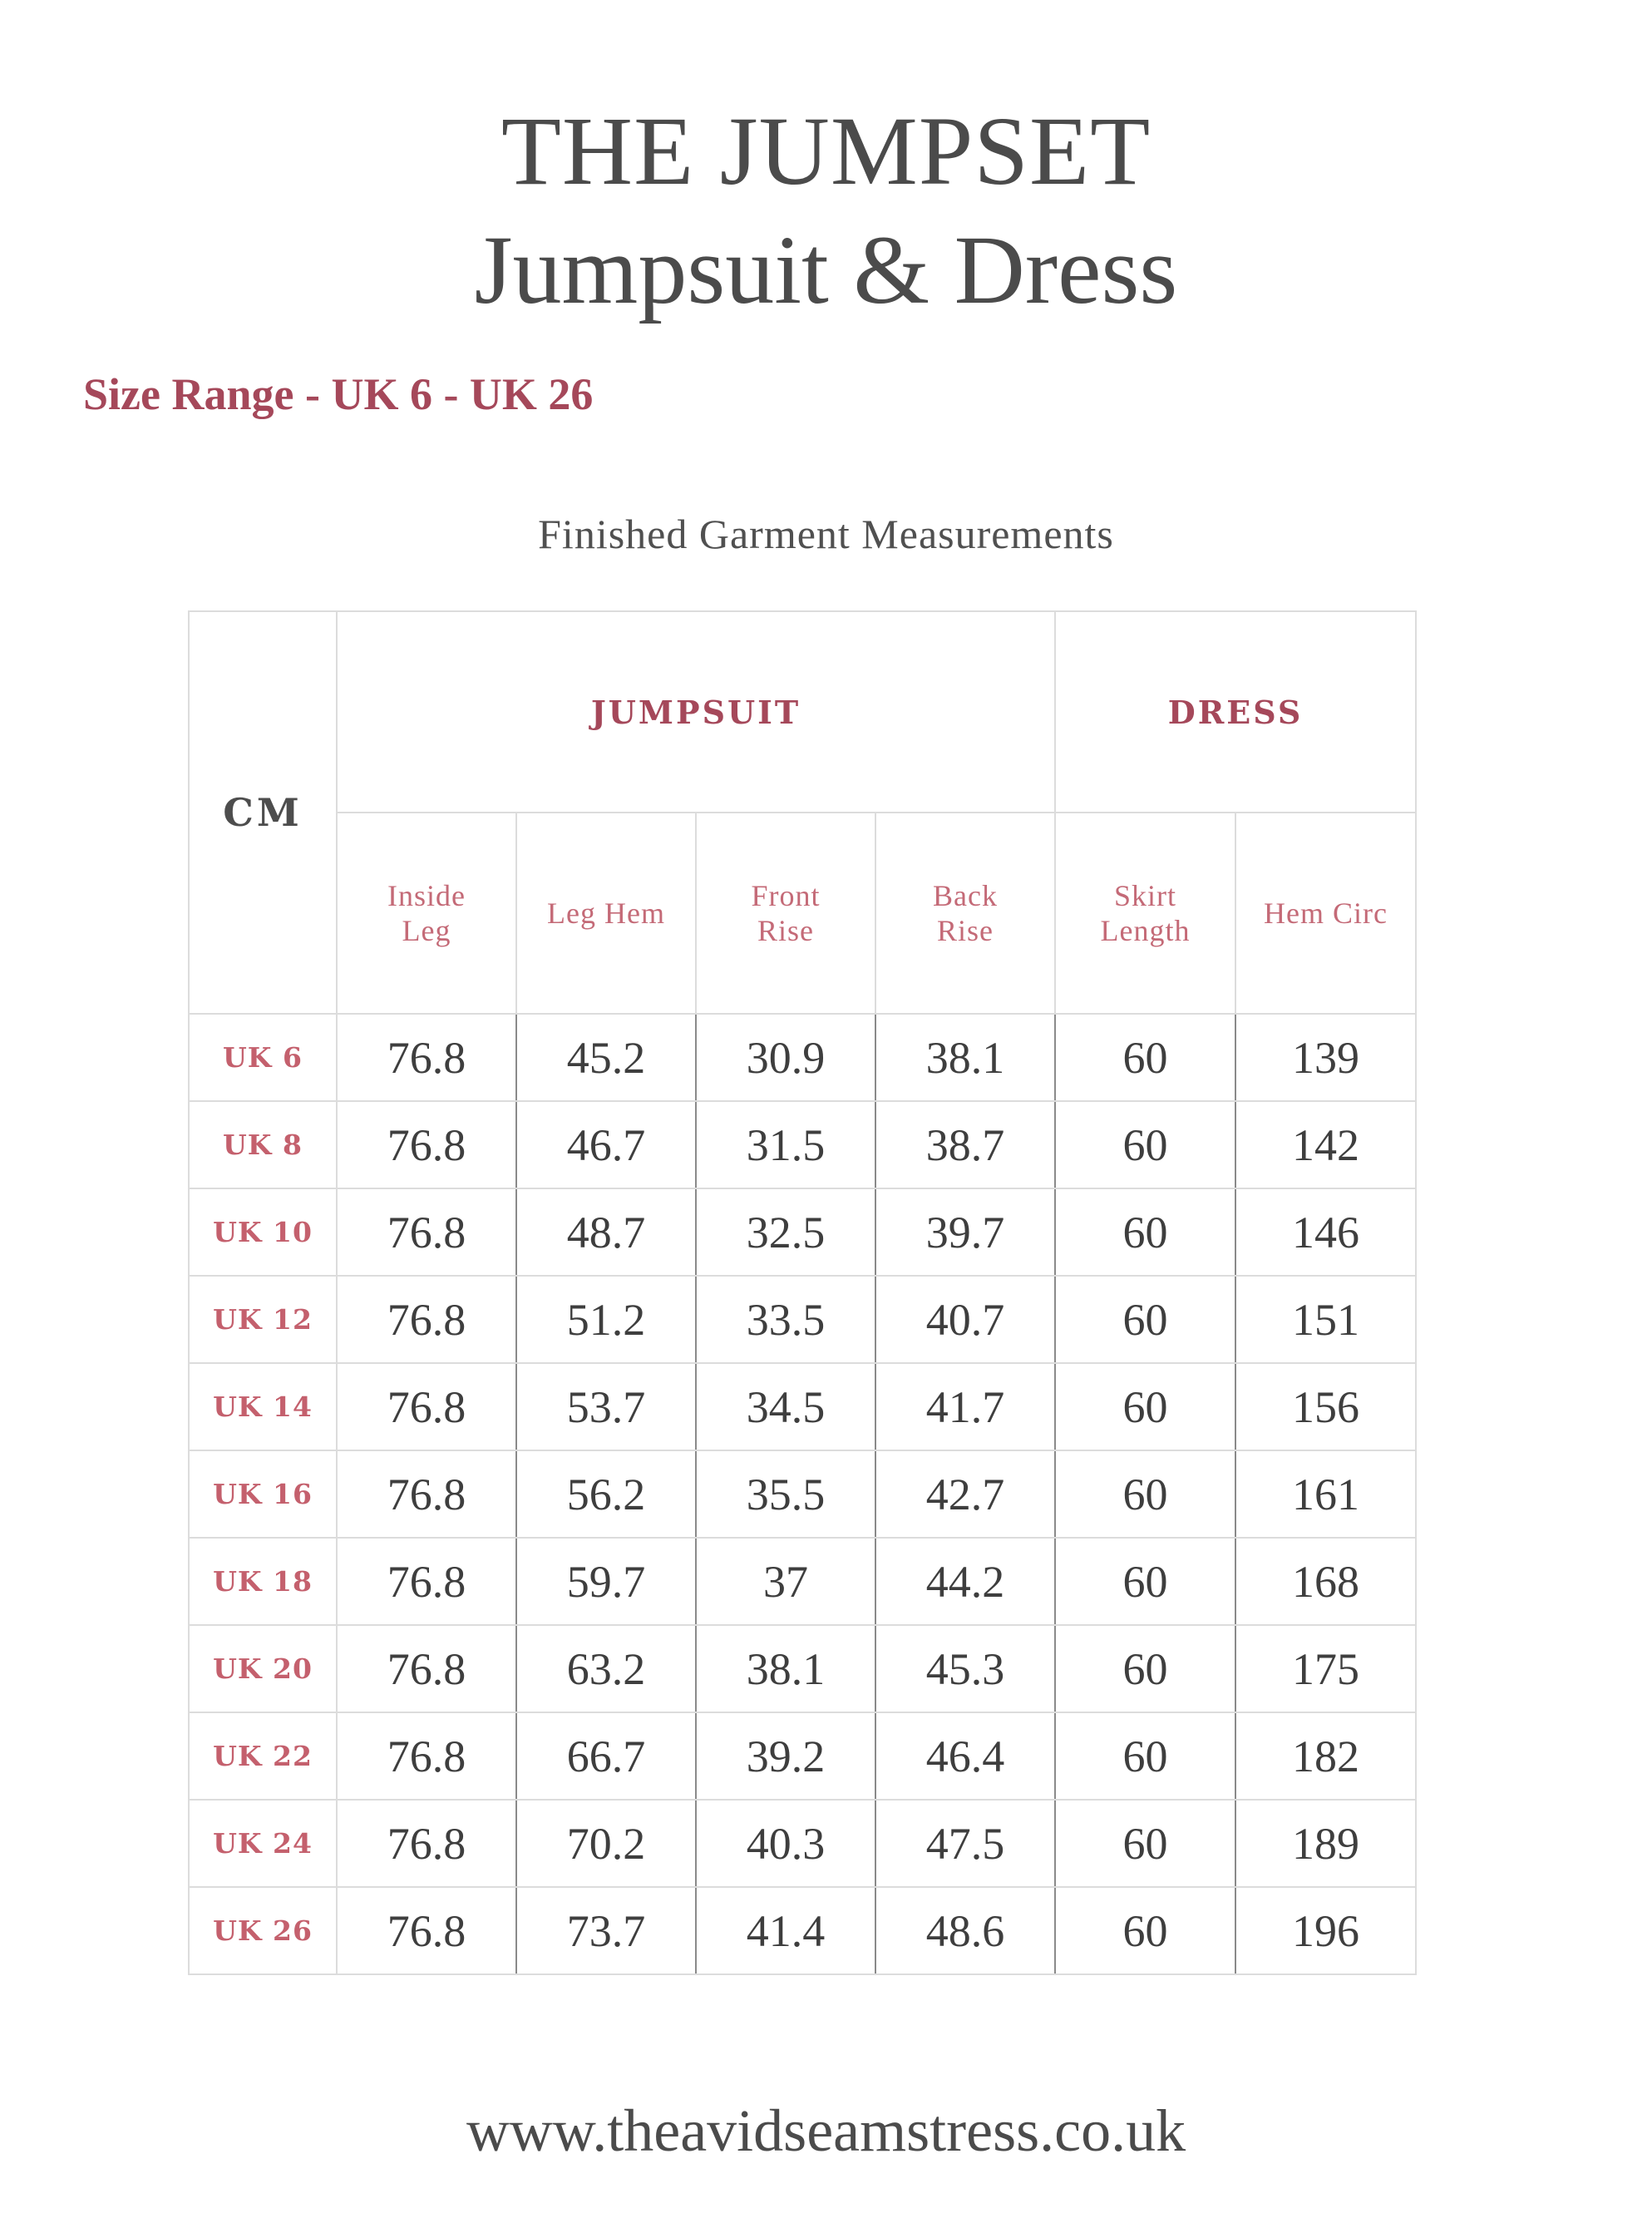 This screenshot has height=2218, width=1652. I want to click on page-title: THE JUMPSET, so click(826, 150).